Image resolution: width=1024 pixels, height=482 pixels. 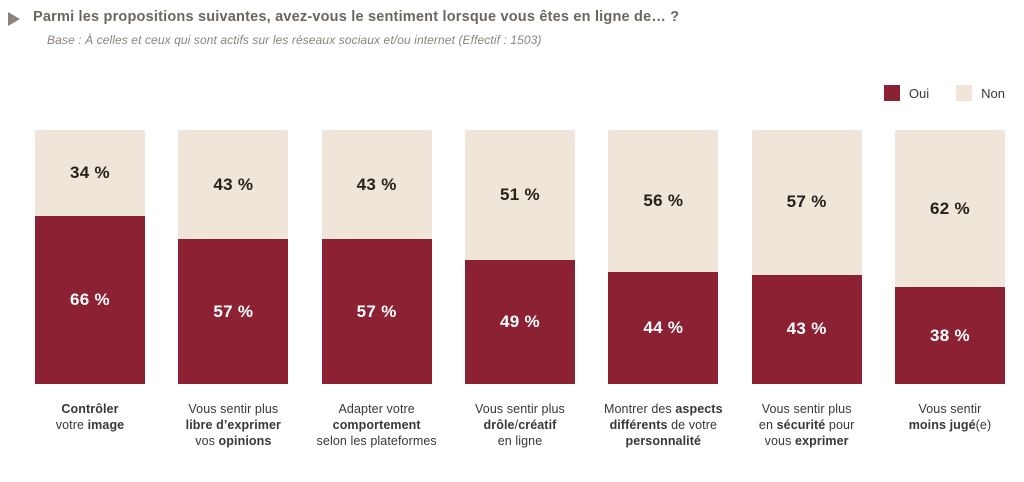 I want to click on bar-segment-non: 62 %, so click(x=949, y=209).